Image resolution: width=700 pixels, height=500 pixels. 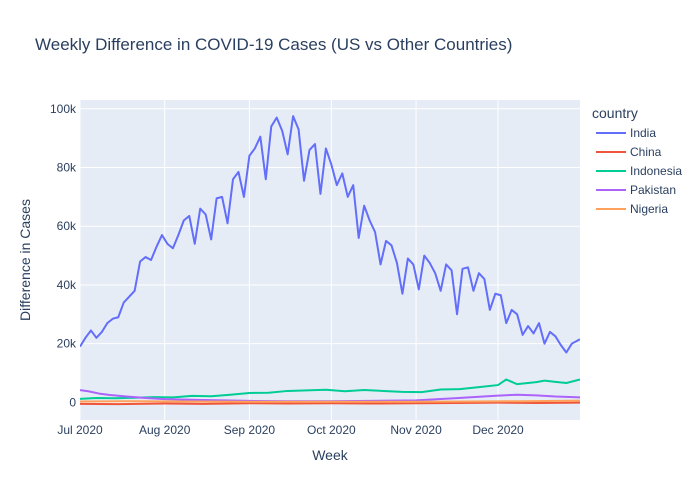 What do you see at coordinates (63, 109) in the screenshot?
I see `y-tick-label: 100k` at bounding box center [63, 109].